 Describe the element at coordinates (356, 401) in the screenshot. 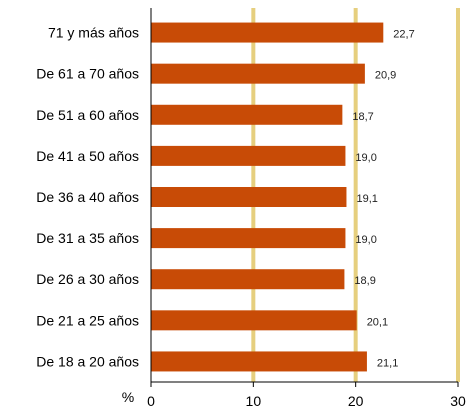

I see `x-tick-label: 20` at that location.